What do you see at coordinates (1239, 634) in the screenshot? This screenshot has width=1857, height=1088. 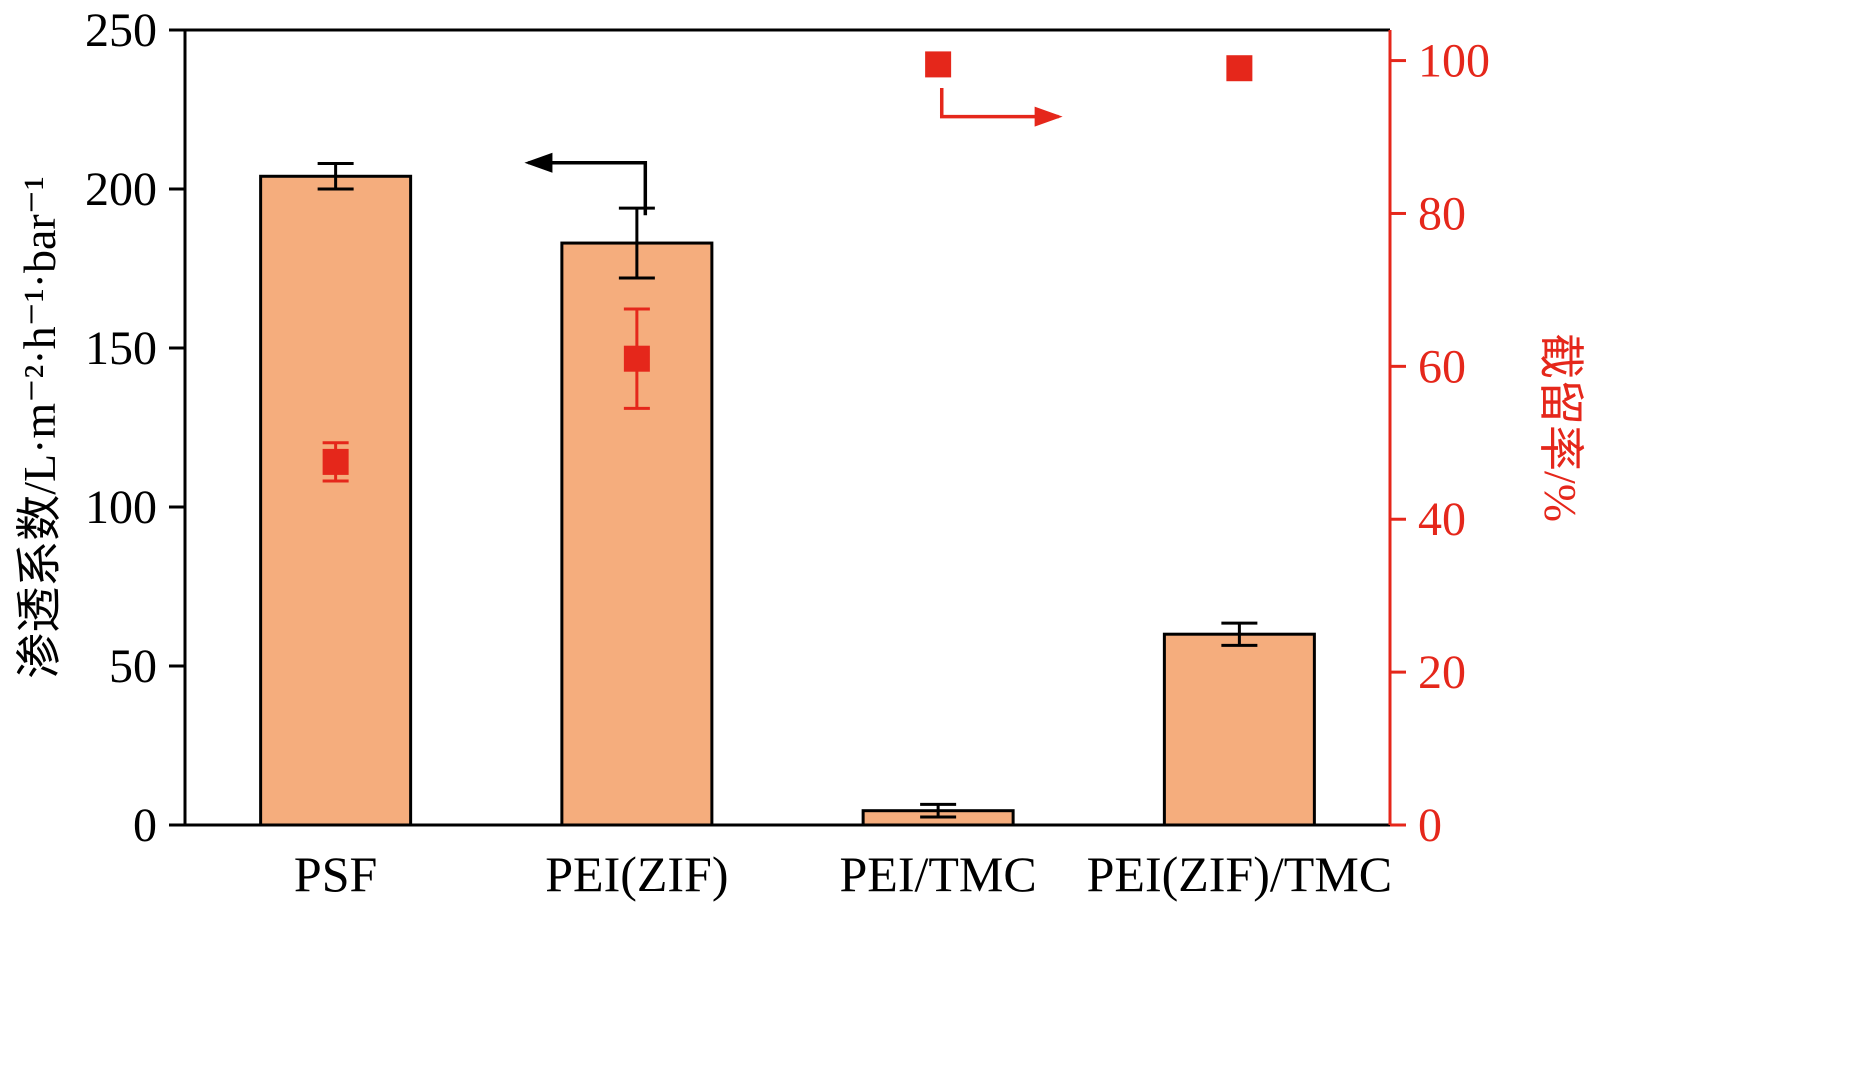 I see `errorbar-bar-PEI(ZIF)/TMC` at bounding box center [1239, 634].